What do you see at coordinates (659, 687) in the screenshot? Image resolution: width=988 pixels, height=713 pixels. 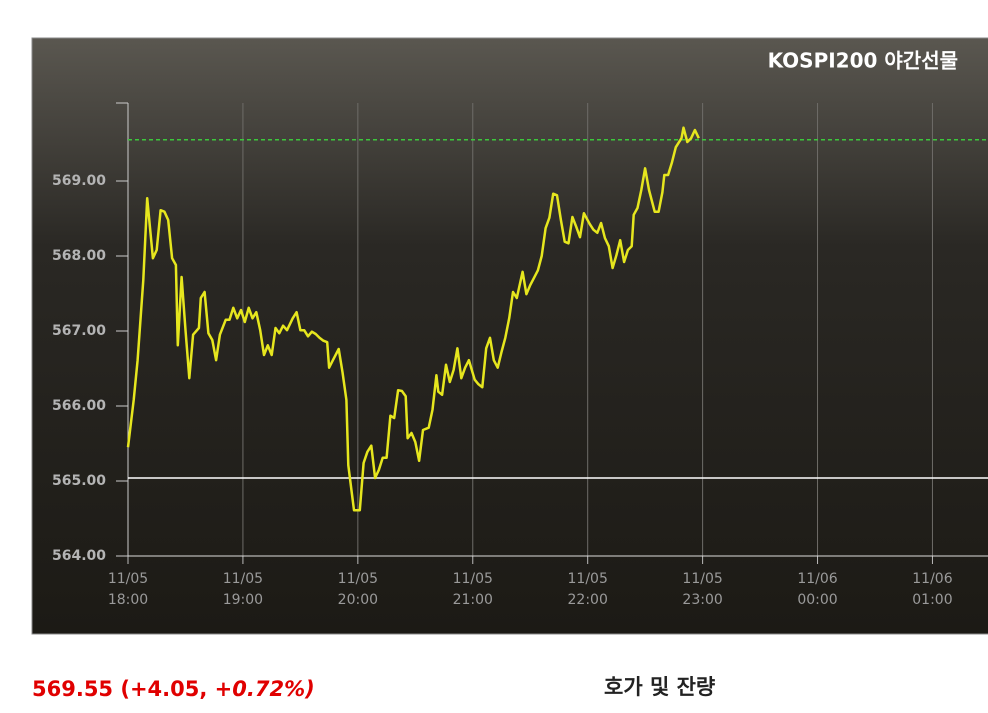 I see `section-title: 호가 및 잔량` at bounding box center [659, 687].